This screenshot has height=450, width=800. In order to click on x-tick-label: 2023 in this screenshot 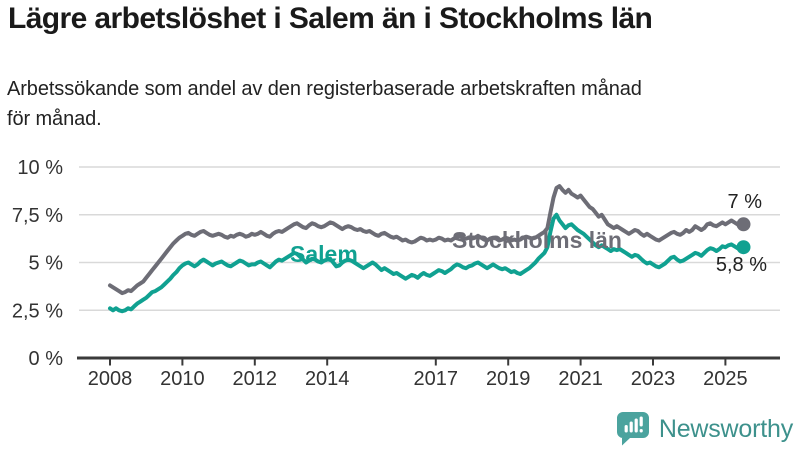, I will do `click(653, 379)`.